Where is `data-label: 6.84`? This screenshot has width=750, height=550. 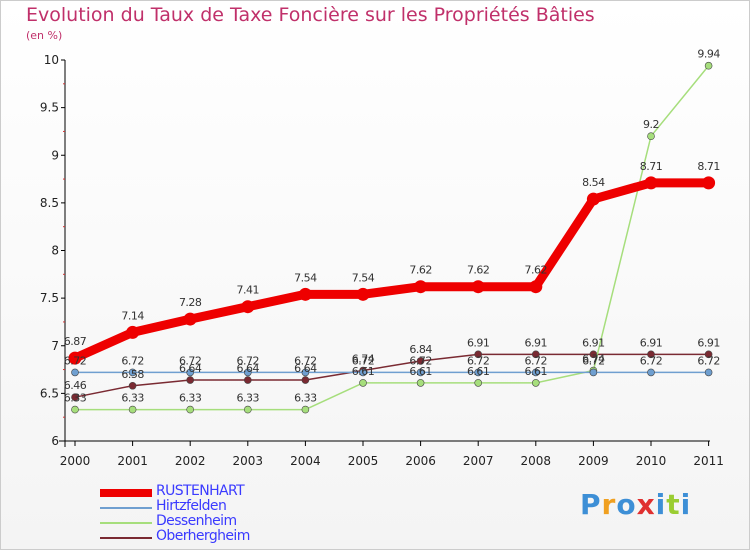 data-label: 6.84 is located at coordinates (420, 349).